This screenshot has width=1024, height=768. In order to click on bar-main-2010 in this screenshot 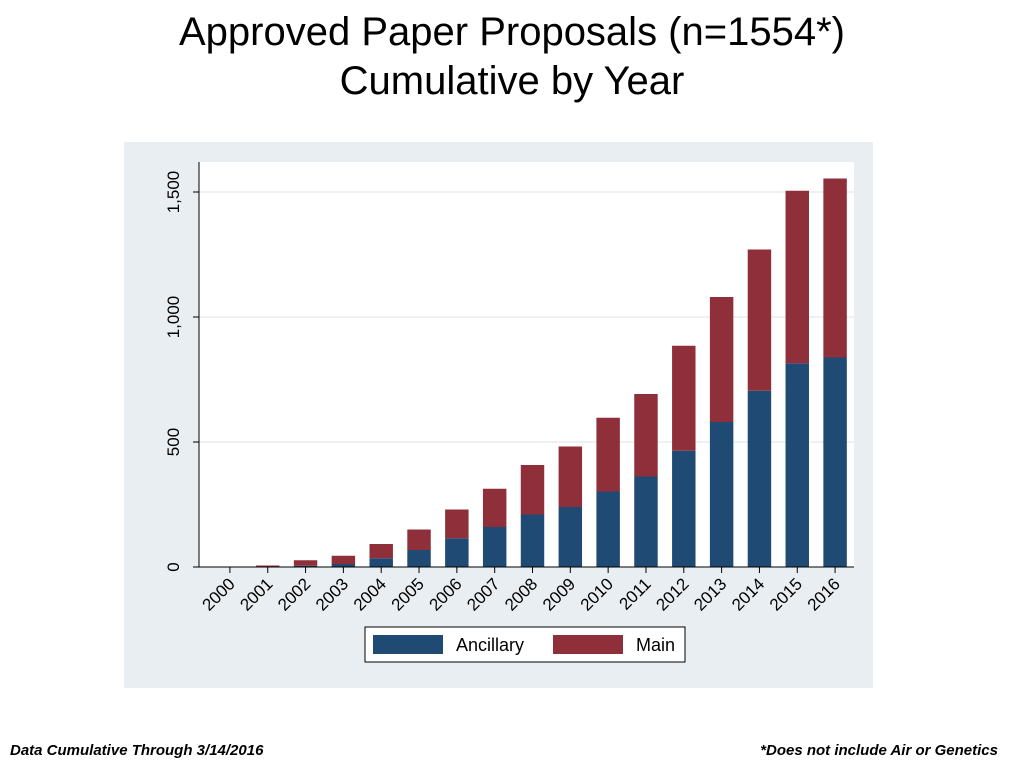, I will do `click(608, 454)`.